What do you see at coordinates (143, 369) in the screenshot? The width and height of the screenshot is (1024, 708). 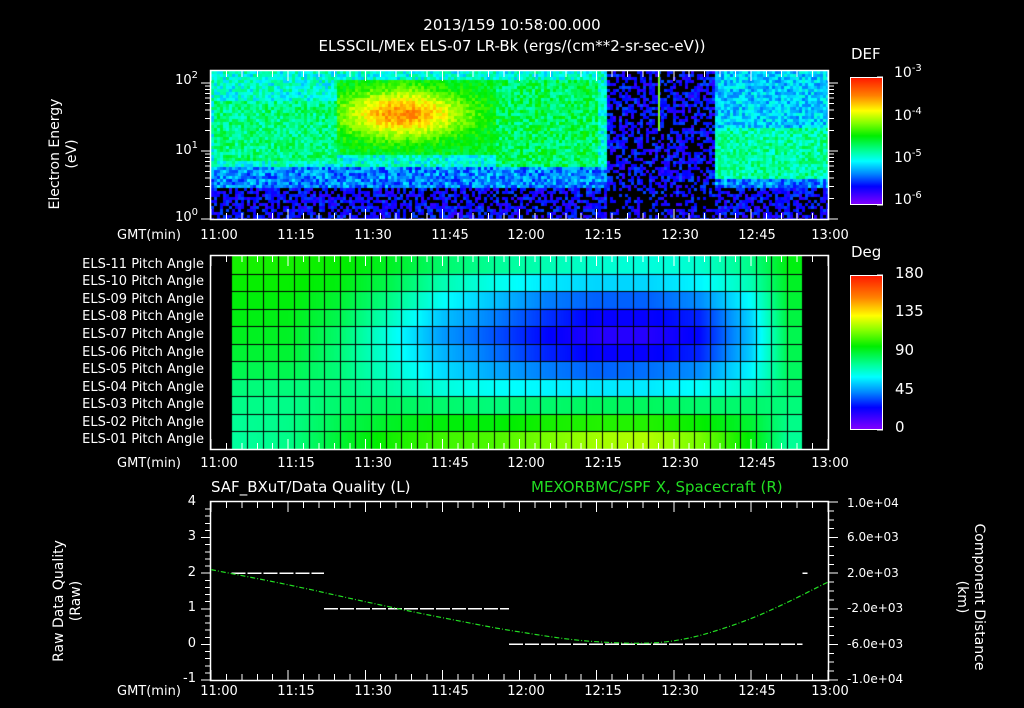 I see `pitch-row-label: ELS-05 Pitch Angle` at bounding box center [143, 369].